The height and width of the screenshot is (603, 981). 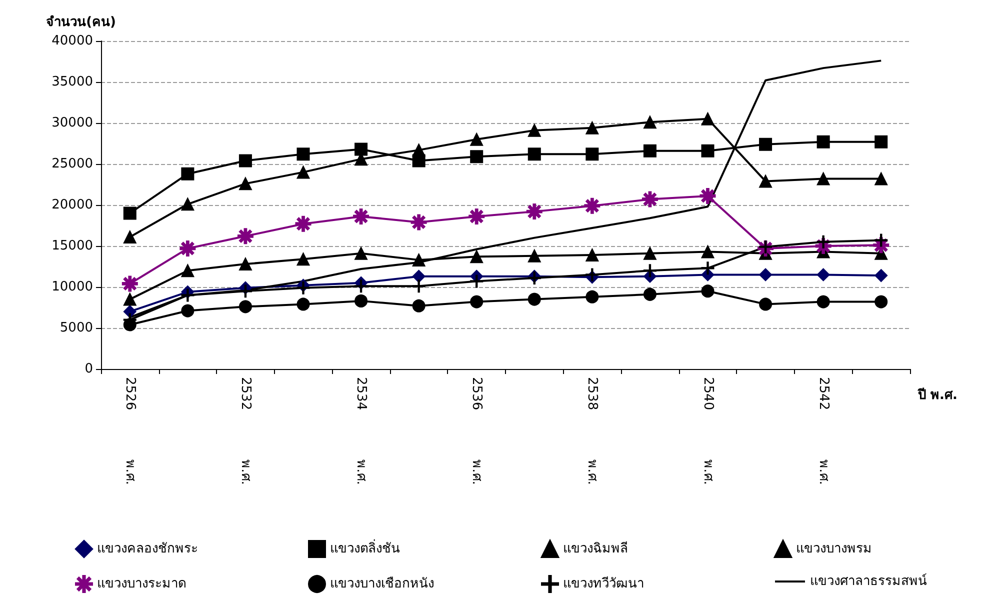 What do you see at coordinates (365, 548) in the screenshot?
I see `legend-label: แขวงตลิ่งชัน` at bounding box center [365, 548].